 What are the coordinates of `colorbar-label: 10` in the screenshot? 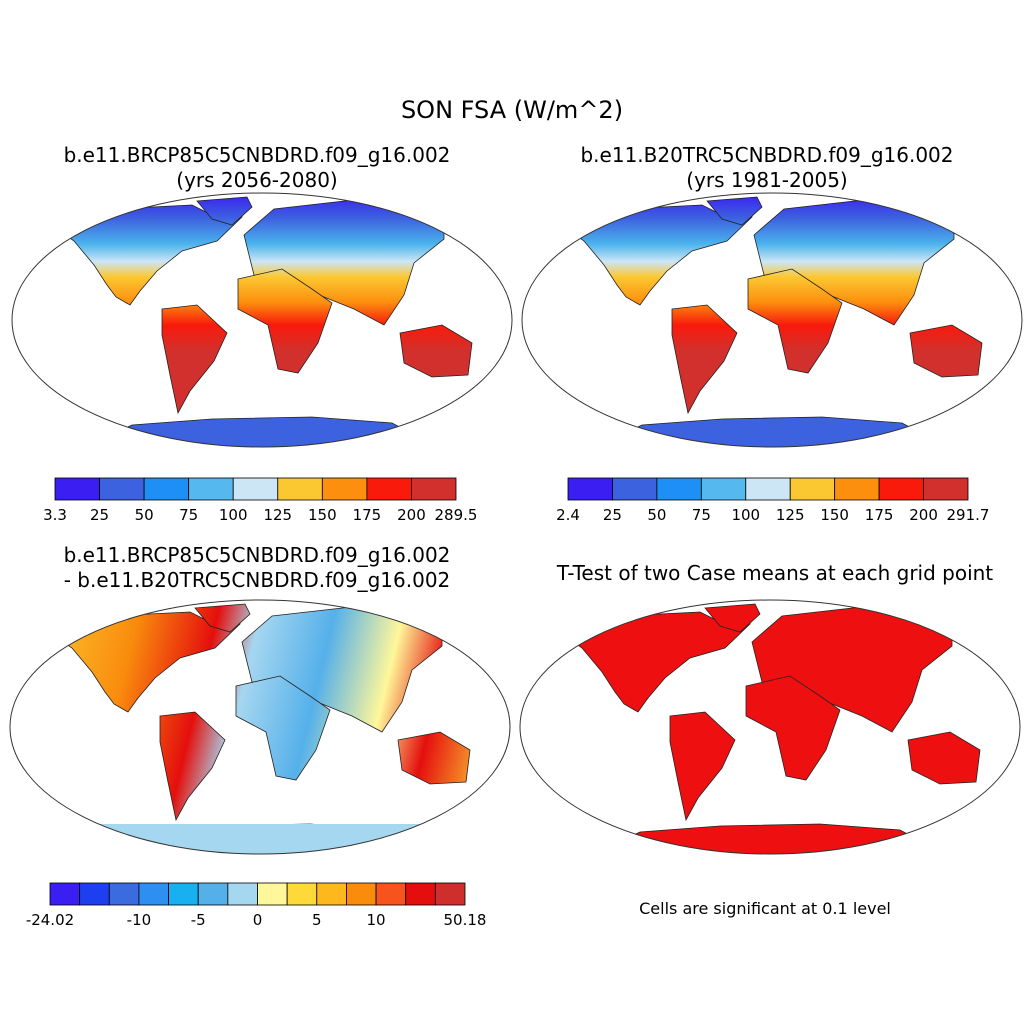 It's located at (376, 920).